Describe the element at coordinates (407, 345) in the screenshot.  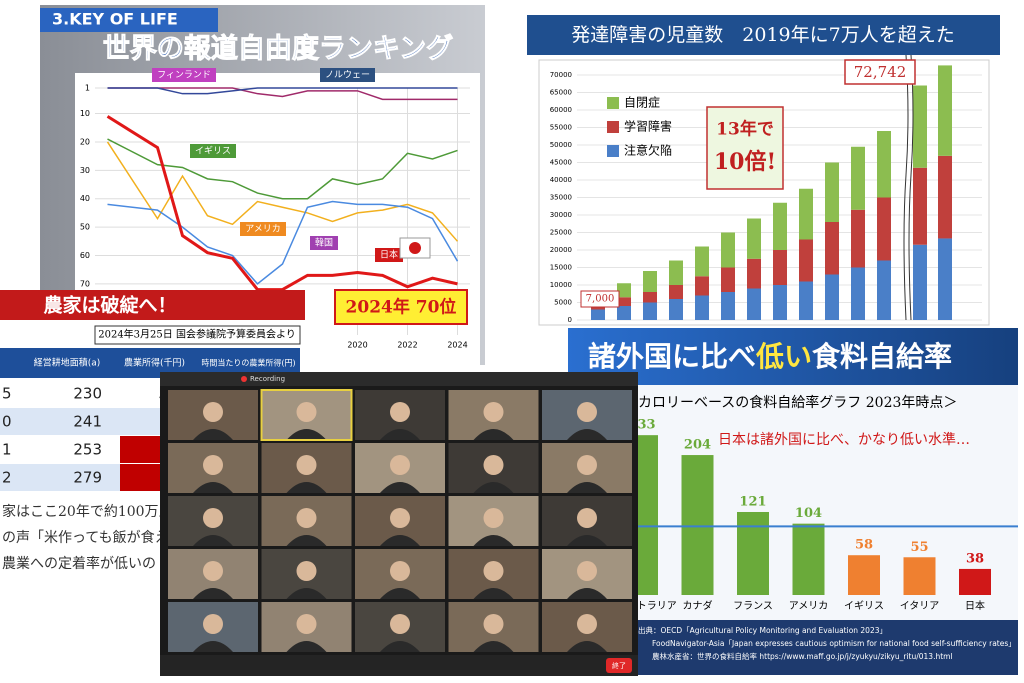
I see `x-tick-label: 2022` at that location.